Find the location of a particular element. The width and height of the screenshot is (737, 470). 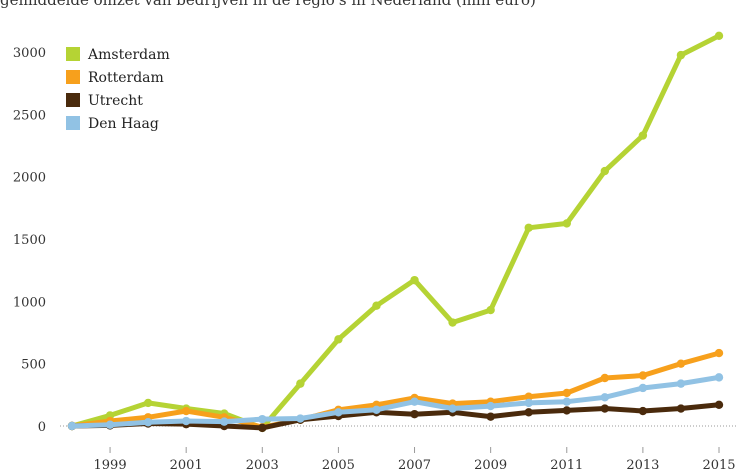

legend-swatch-rotterdam is located at coordinates (73, 77).